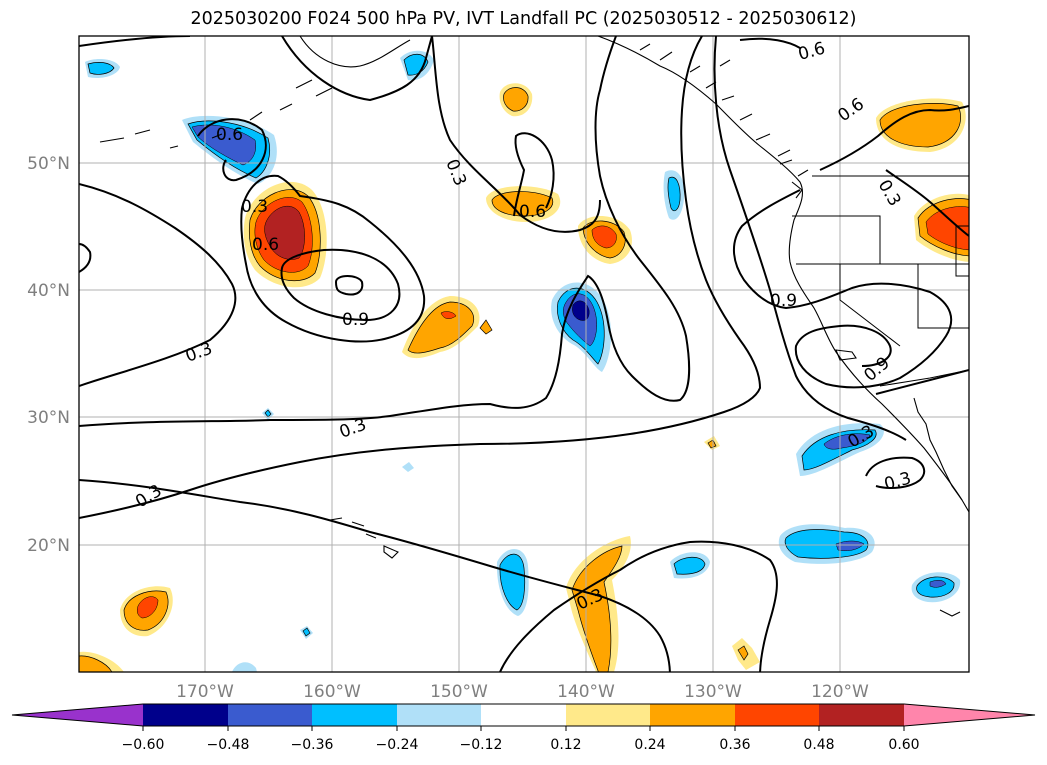  I want to click on lon-label: 160°W, so click(332, 692).